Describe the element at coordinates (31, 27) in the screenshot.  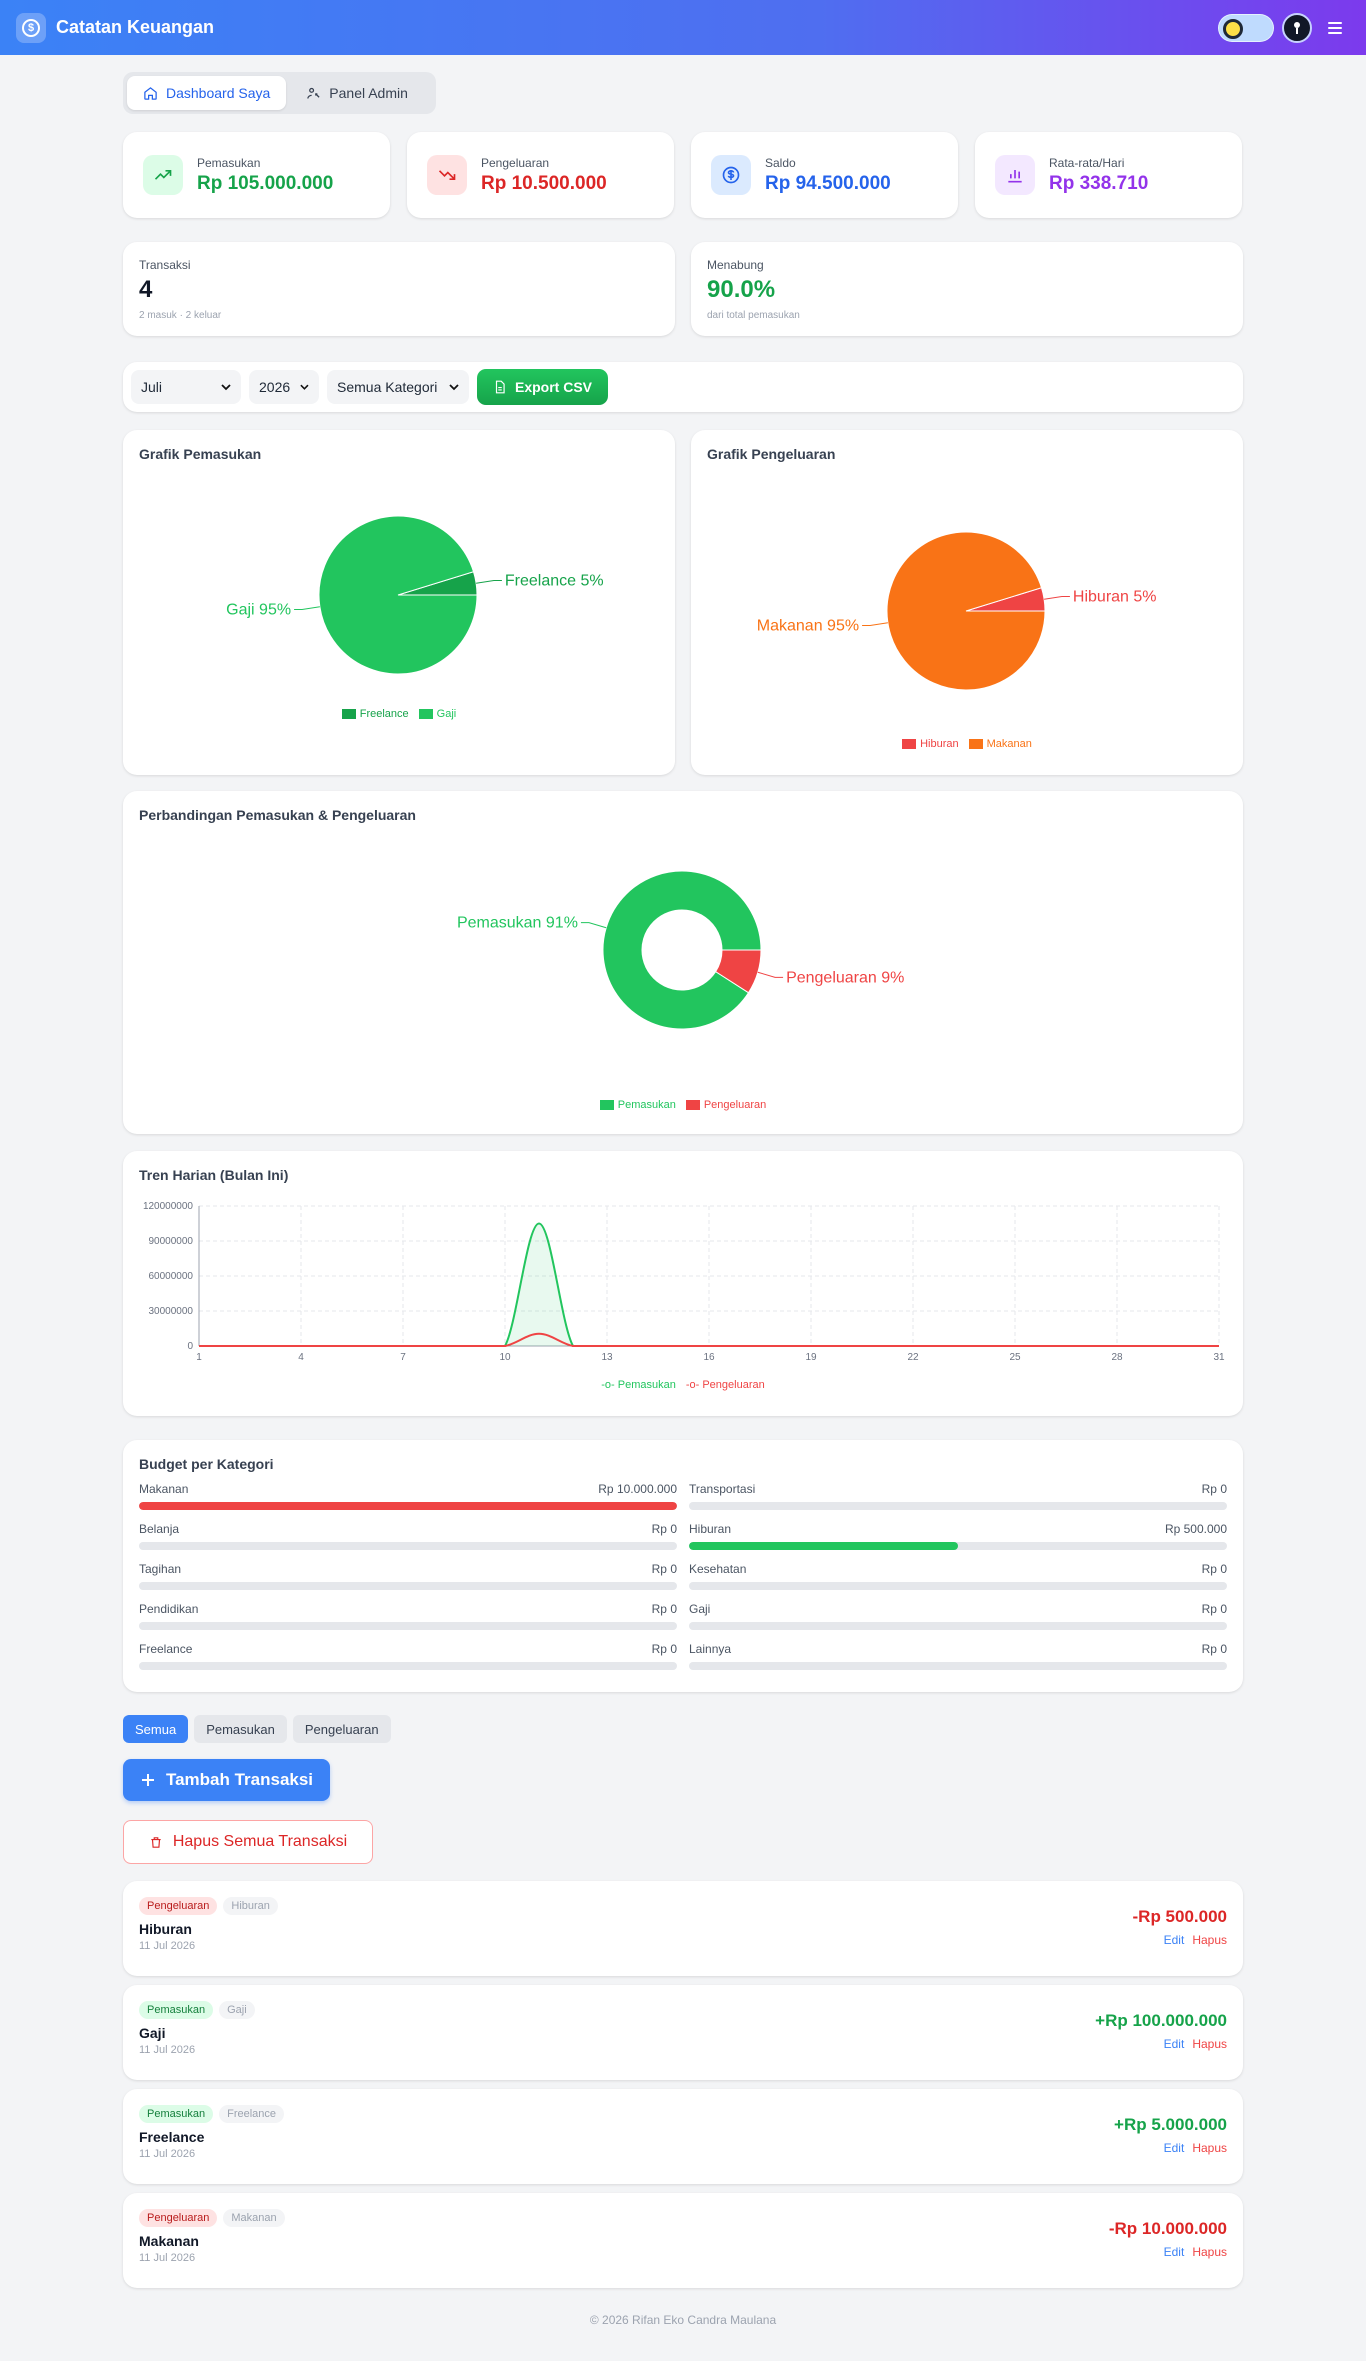
I see `dollar-logo-icon: $` at that location.